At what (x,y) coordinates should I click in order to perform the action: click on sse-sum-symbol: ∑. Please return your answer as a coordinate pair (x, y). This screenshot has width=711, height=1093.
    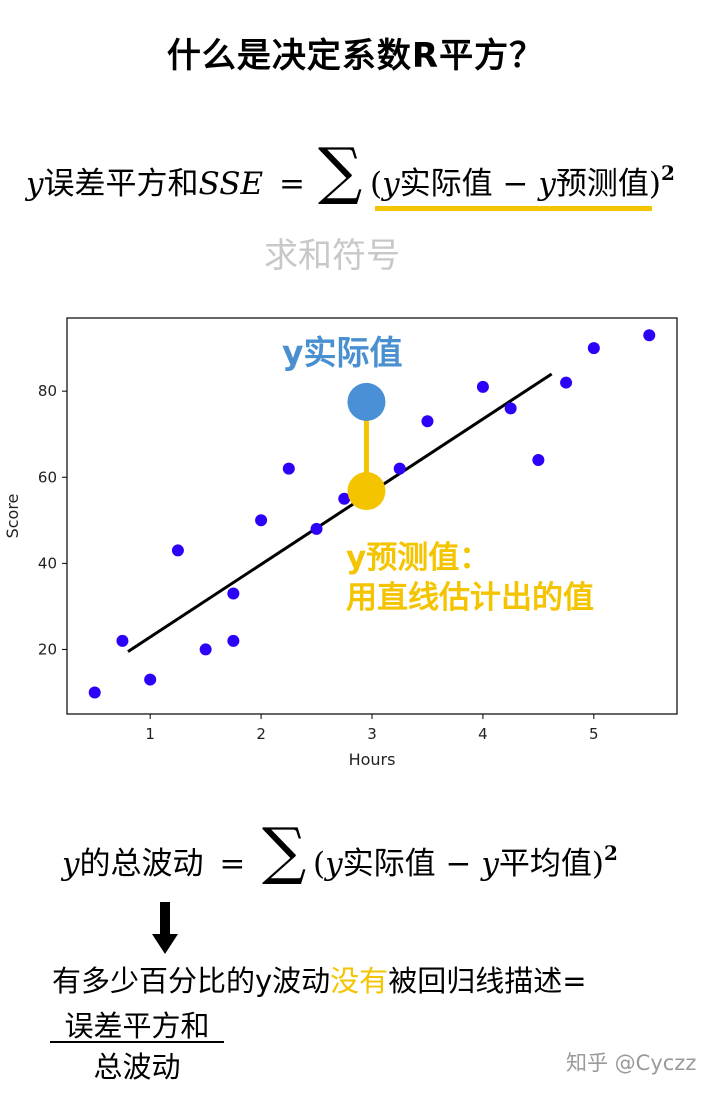
    Looking at the image, I should click on (340, 170).